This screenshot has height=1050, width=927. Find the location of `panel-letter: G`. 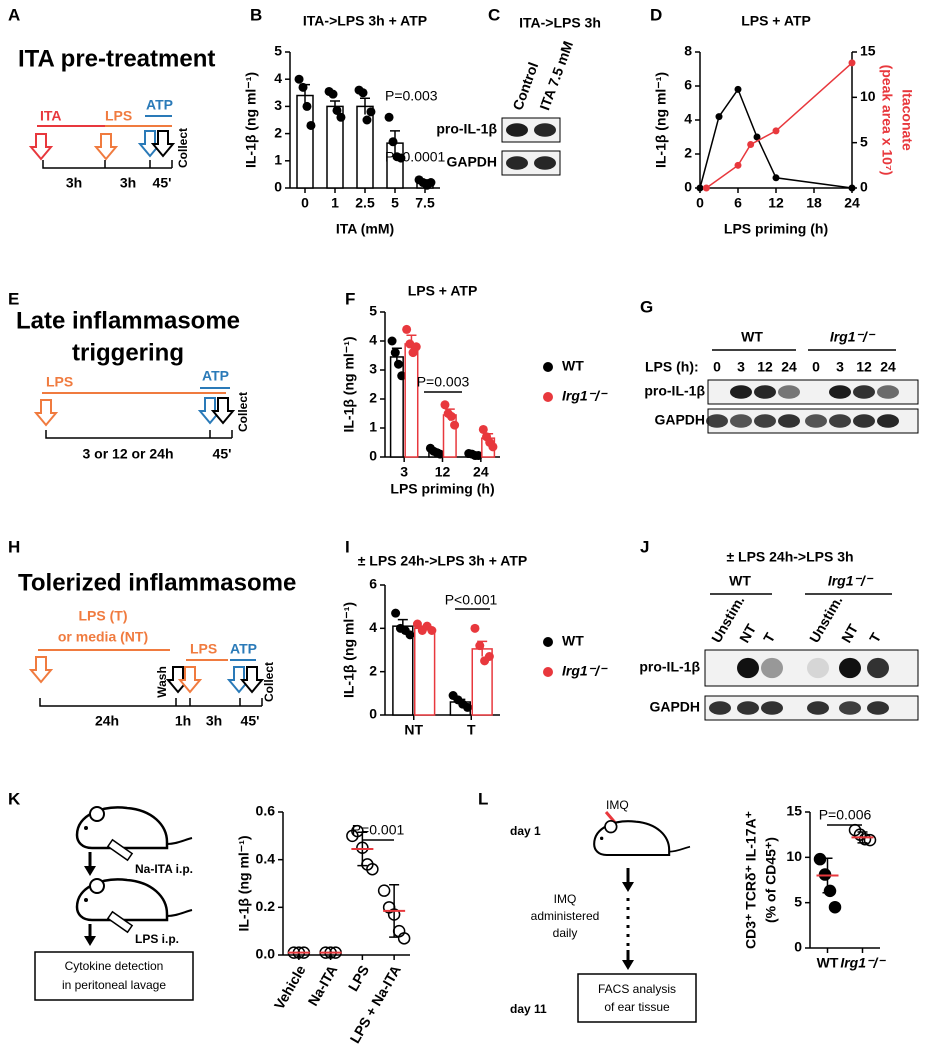

panel-letter: G is located at coordinates (646, 306).